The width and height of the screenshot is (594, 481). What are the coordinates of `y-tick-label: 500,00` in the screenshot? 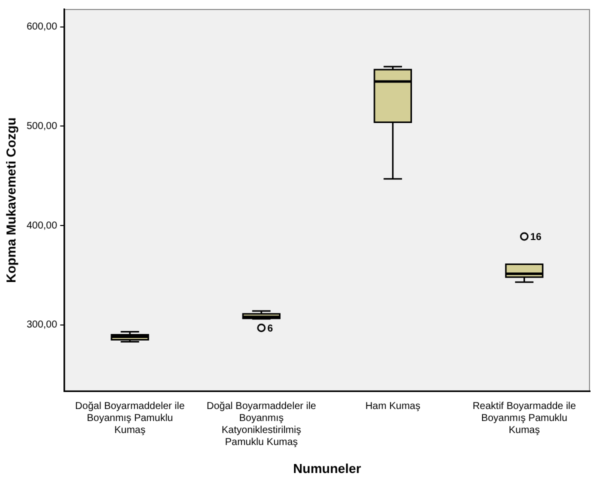 It's located at (42, 126).